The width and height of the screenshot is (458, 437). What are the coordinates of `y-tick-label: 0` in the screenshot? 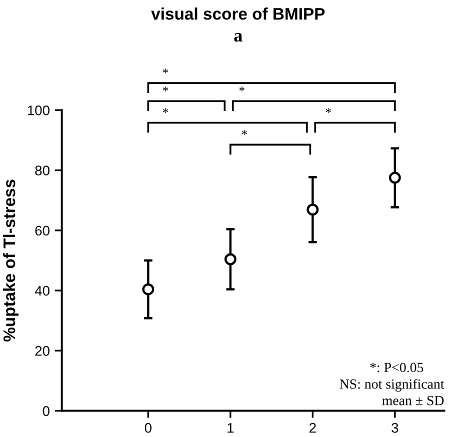 It's located at (46, 411).